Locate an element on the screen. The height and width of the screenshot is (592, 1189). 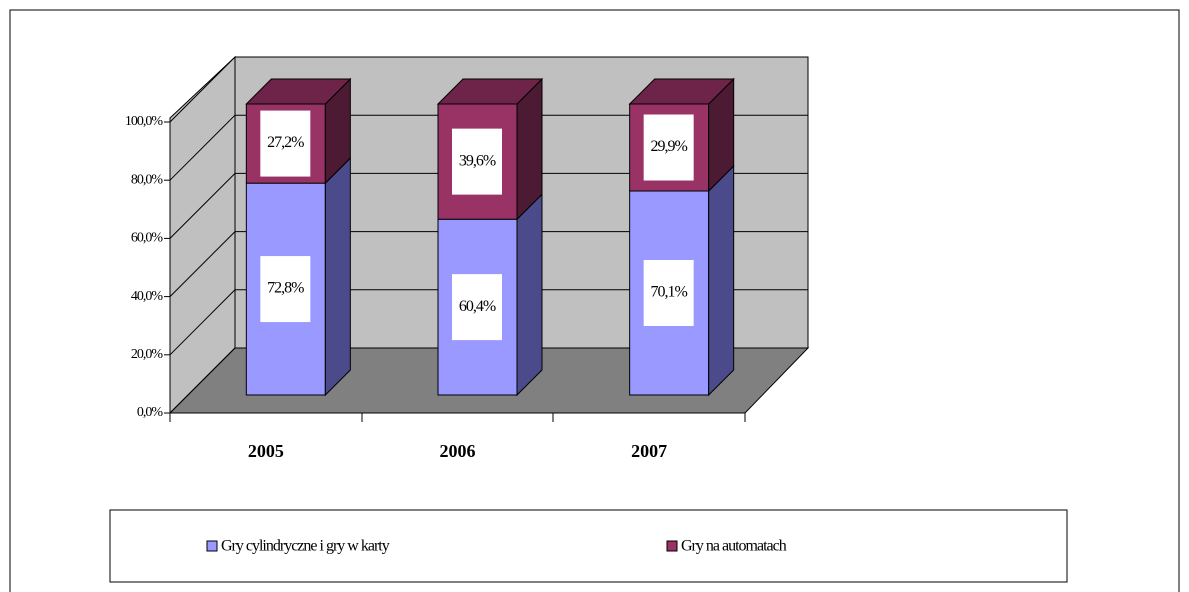
data-label: 72,8% is located at coordinates (285, 288).